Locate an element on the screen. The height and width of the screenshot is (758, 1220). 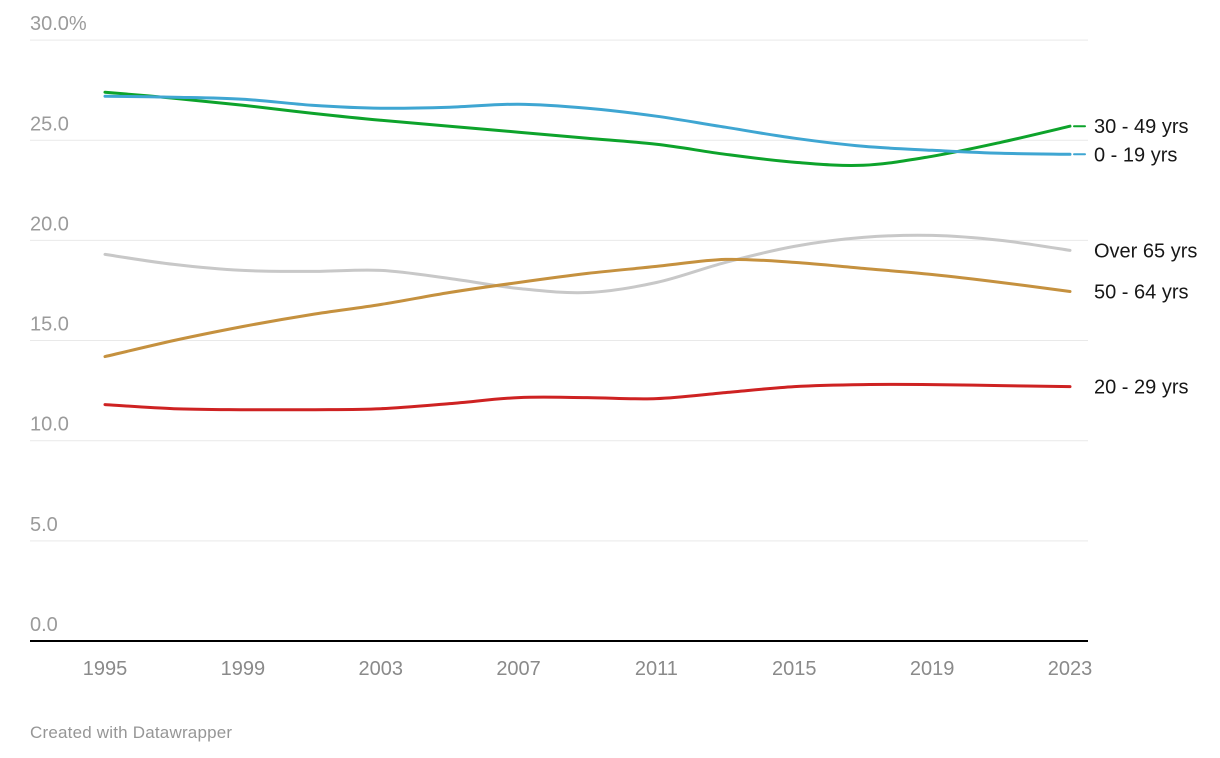
x-axis-tick-label: 1995 is located at coordinates (105, 669).